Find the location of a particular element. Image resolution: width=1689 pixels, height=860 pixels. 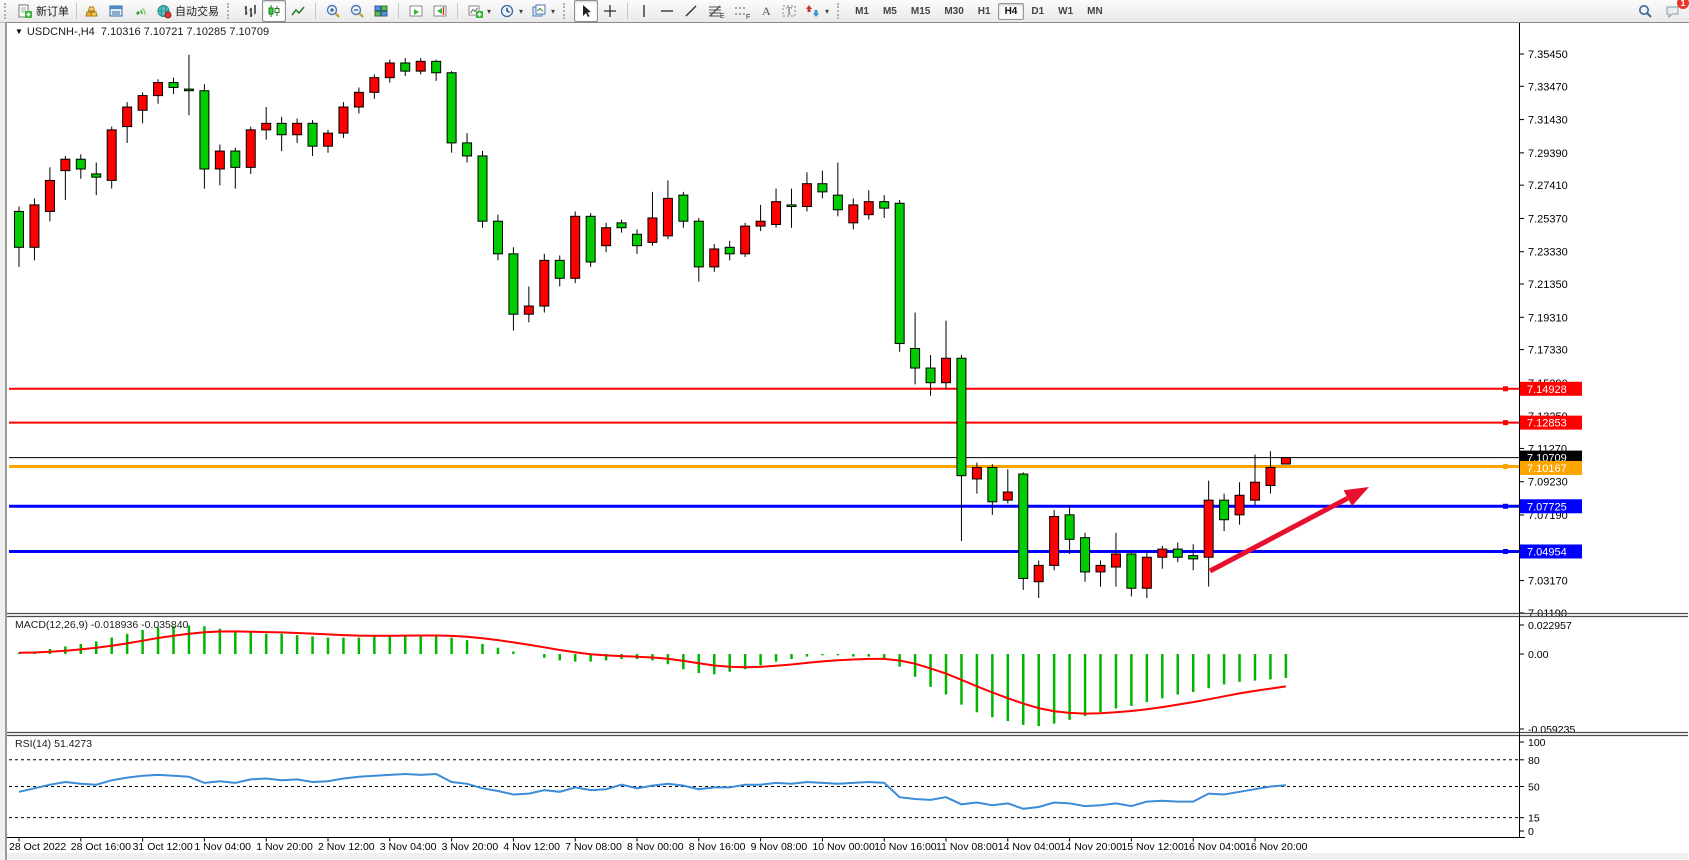

channel-icon: F is located at coordinates (742, 11).